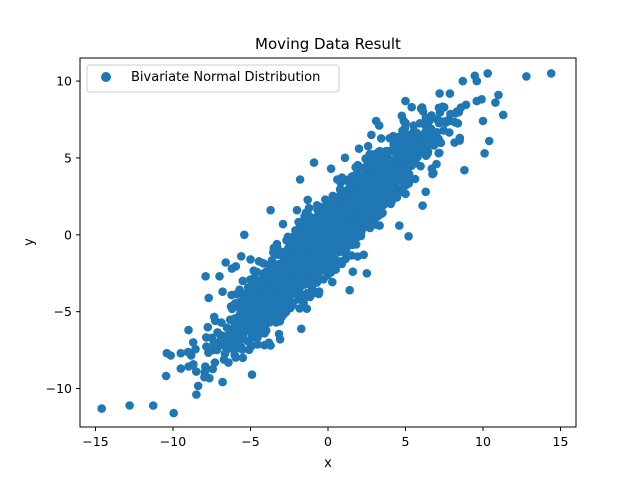 The width and height of the screenshot is (640, 480). I want to click on y-tick-label: 0, so click(68, 234).